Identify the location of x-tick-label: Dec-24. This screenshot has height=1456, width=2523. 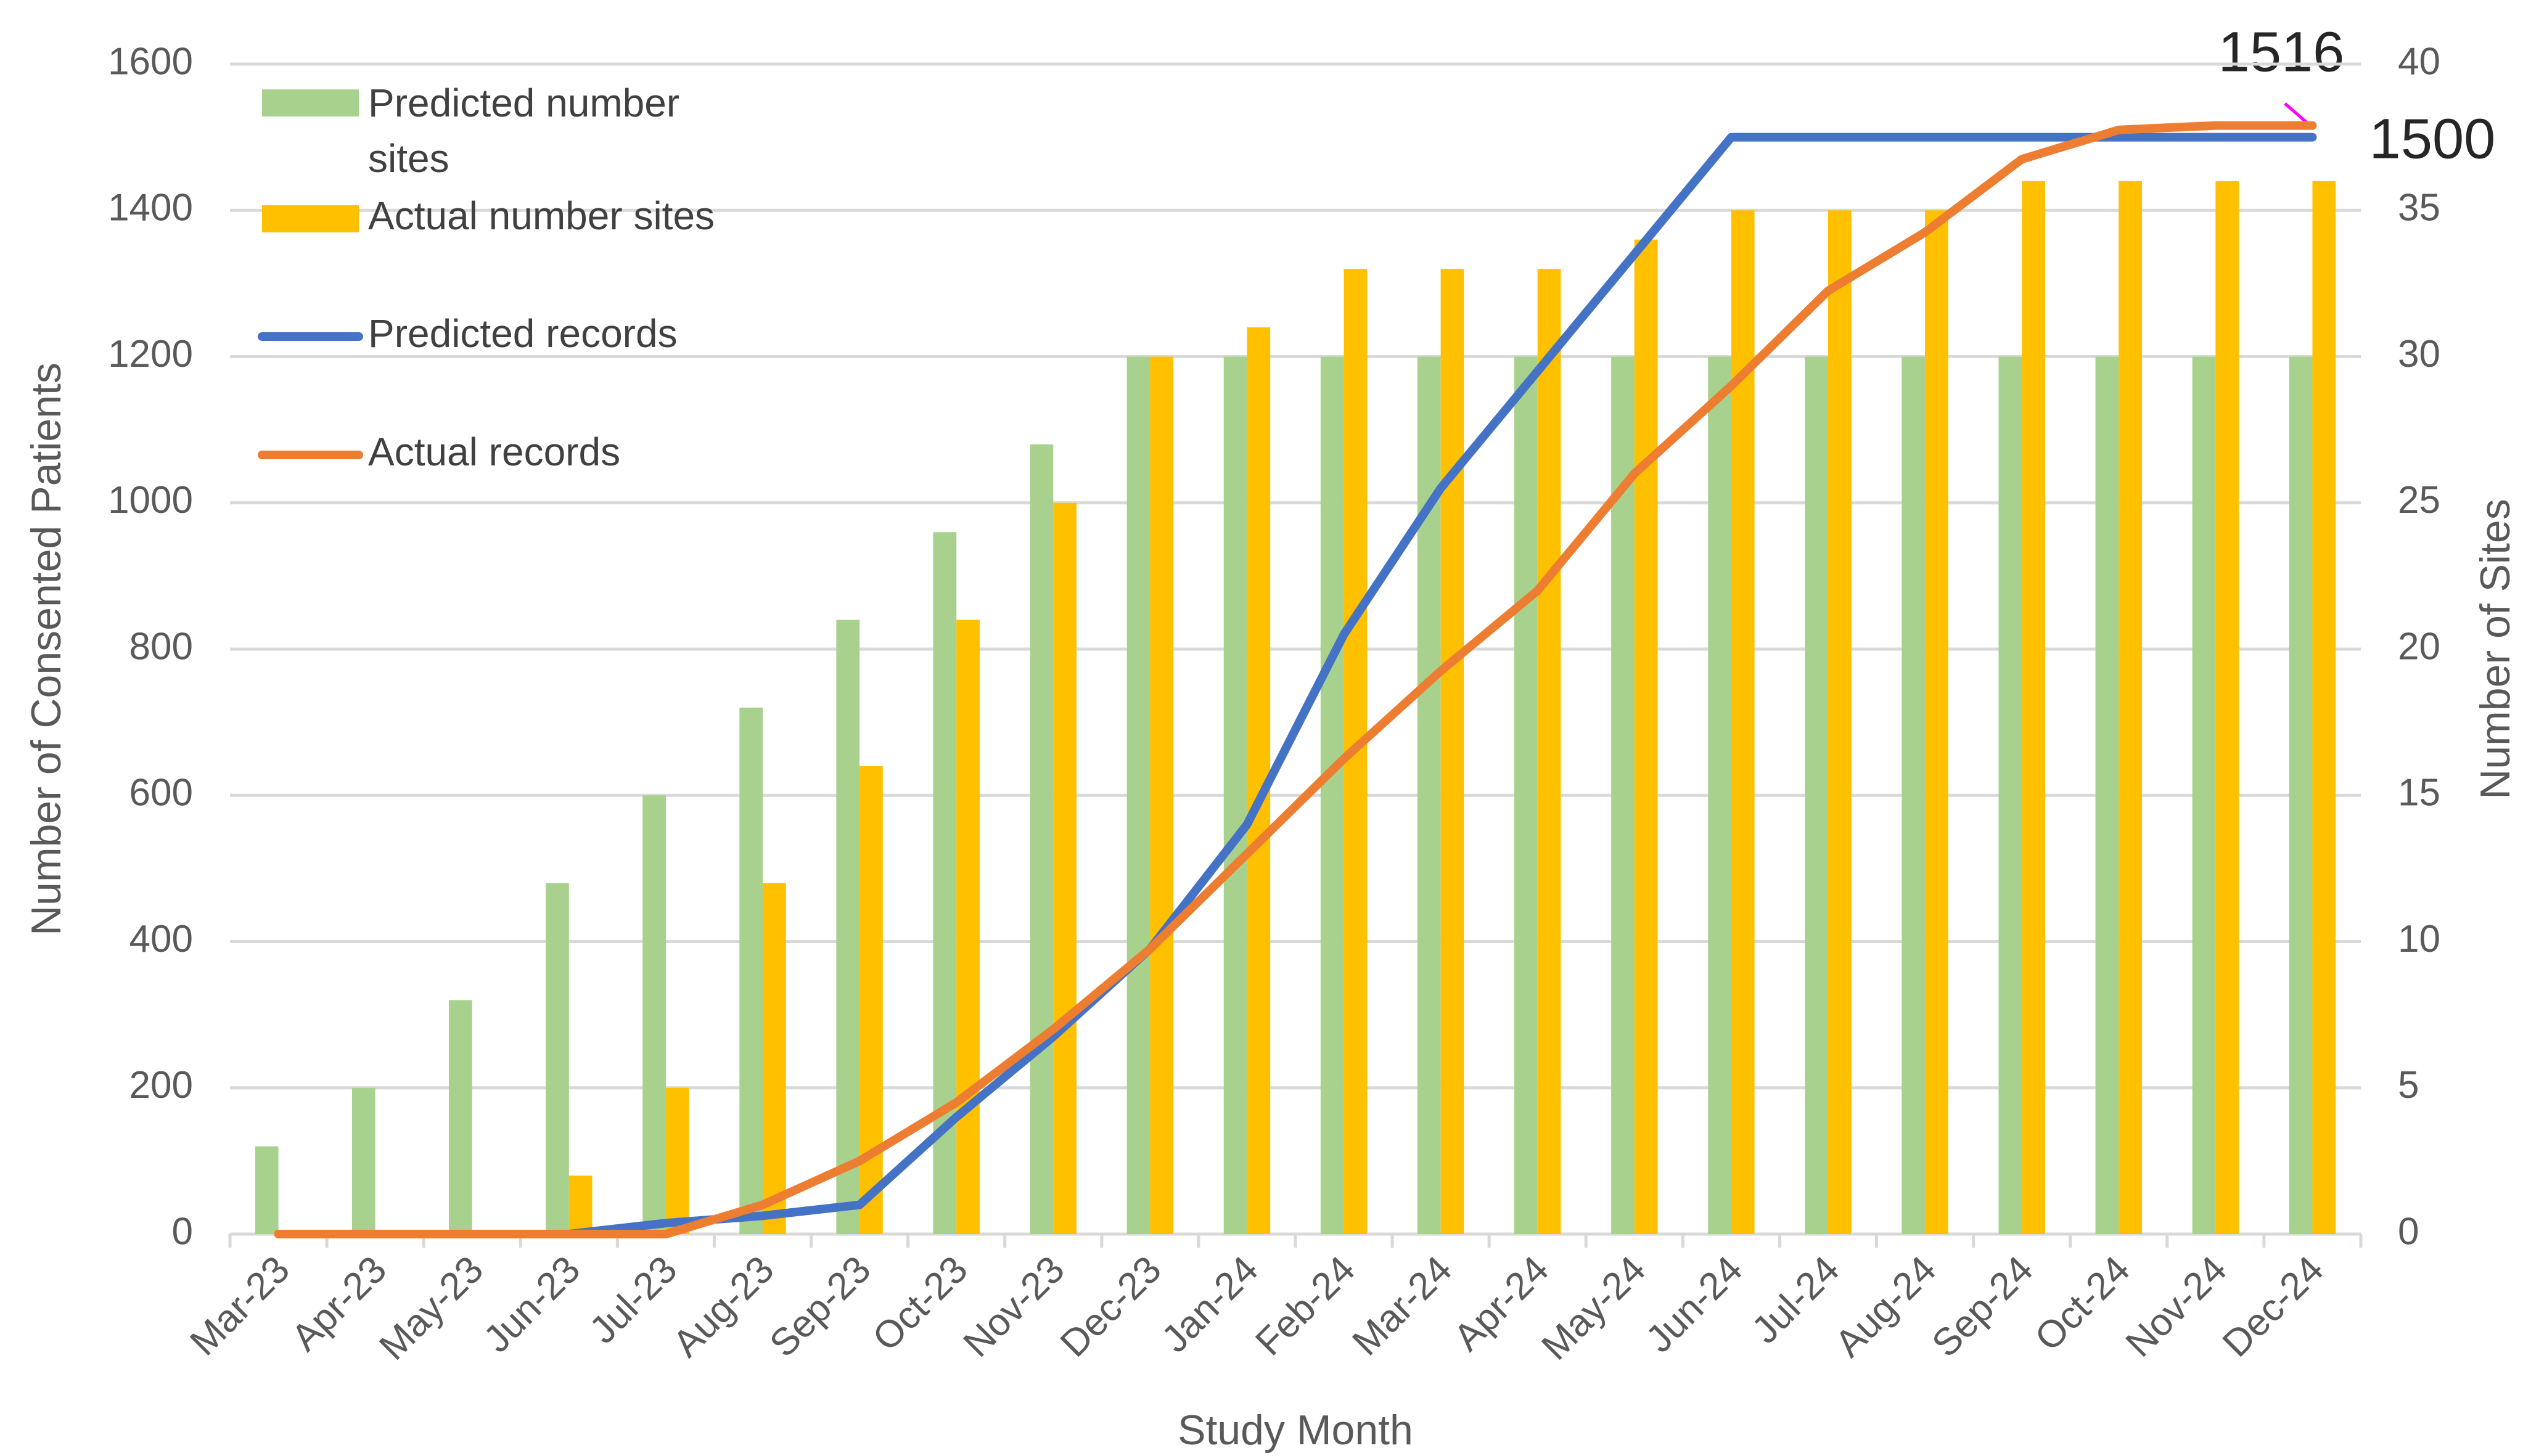
(2273, 1306).